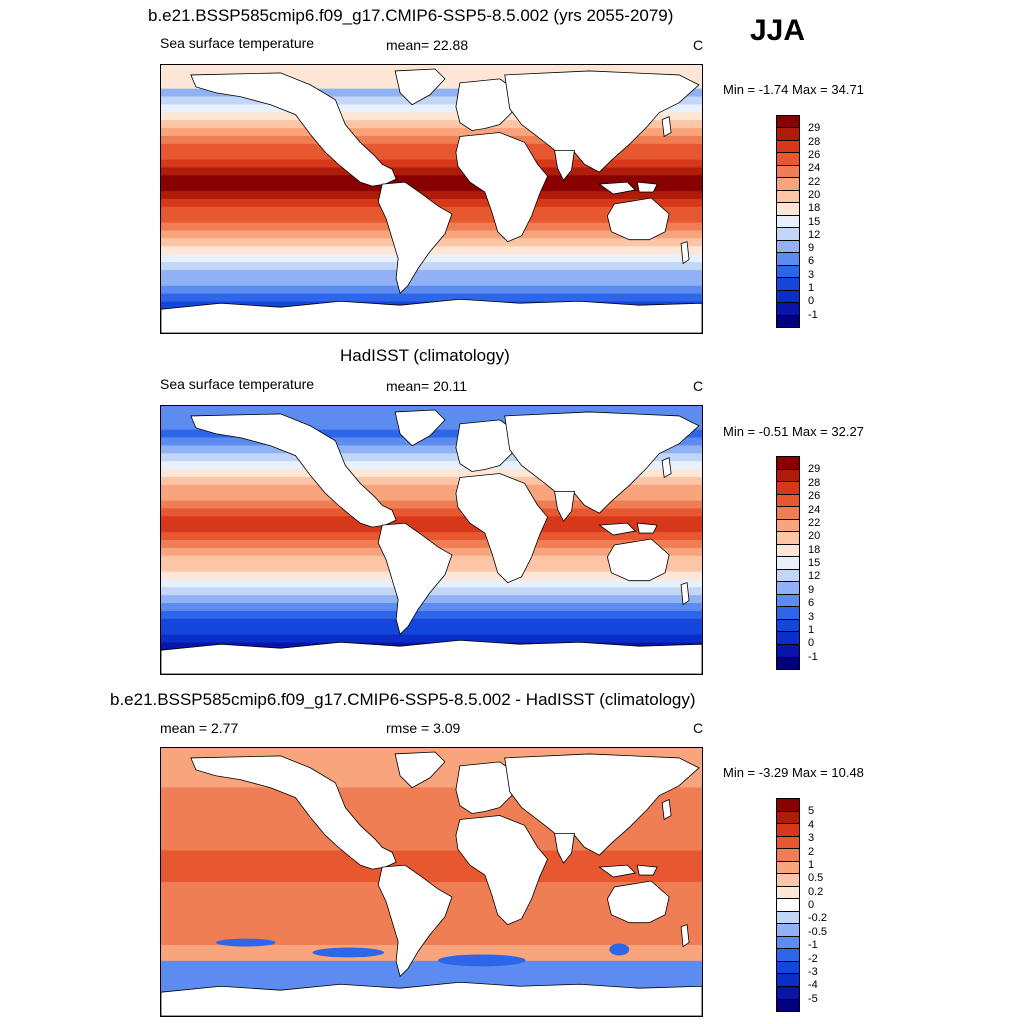 The image size is (1024, 1024). What do you see at coordinates (425, 355) in the screenshot?
I see `panel2-title: HadISST (climatology)` at bounding box center [425, 355].